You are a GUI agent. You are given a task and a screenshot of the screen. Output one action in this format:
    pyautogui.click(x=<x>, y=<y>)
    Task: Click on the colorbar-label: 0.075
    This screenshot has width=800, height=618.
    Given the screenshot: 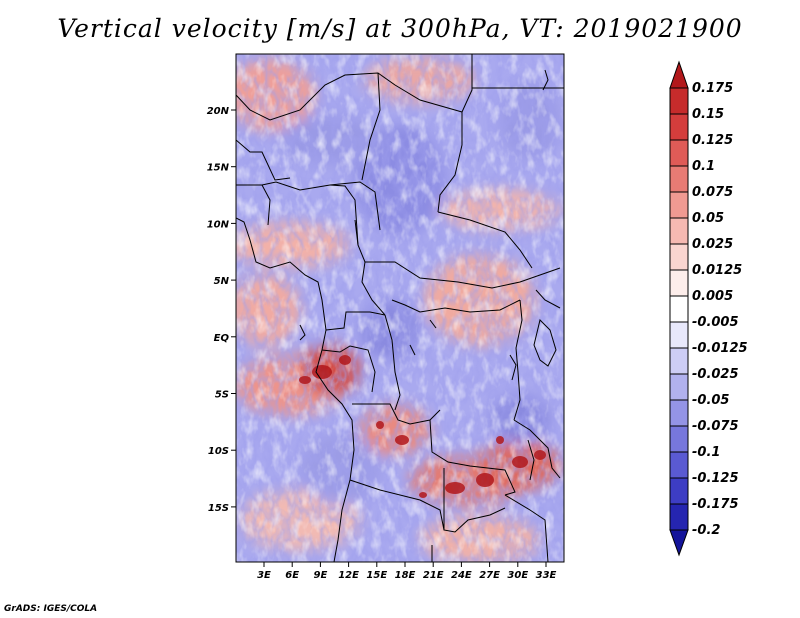 What is the action you would take?
    pyautogui.click(x=712, y=192)
    